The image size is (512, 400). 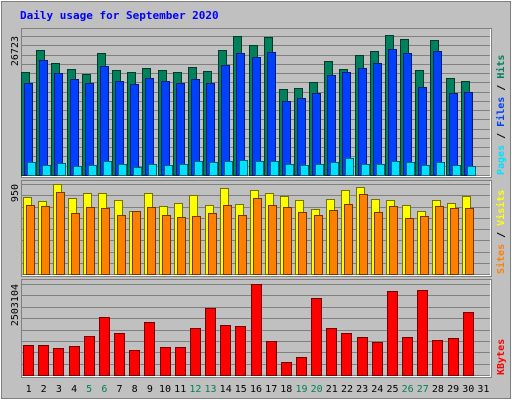 I want to click on x-tick-day-31: 31, so click(x=483, y=389).